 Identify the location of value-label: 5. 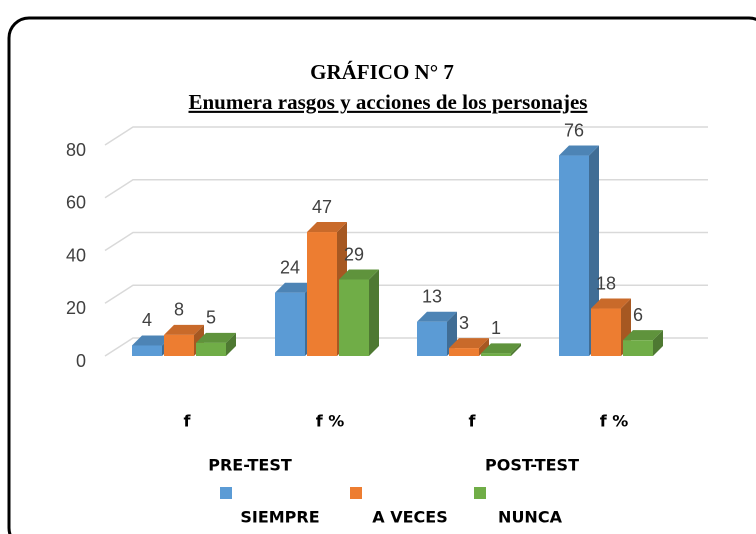
(211, 318).